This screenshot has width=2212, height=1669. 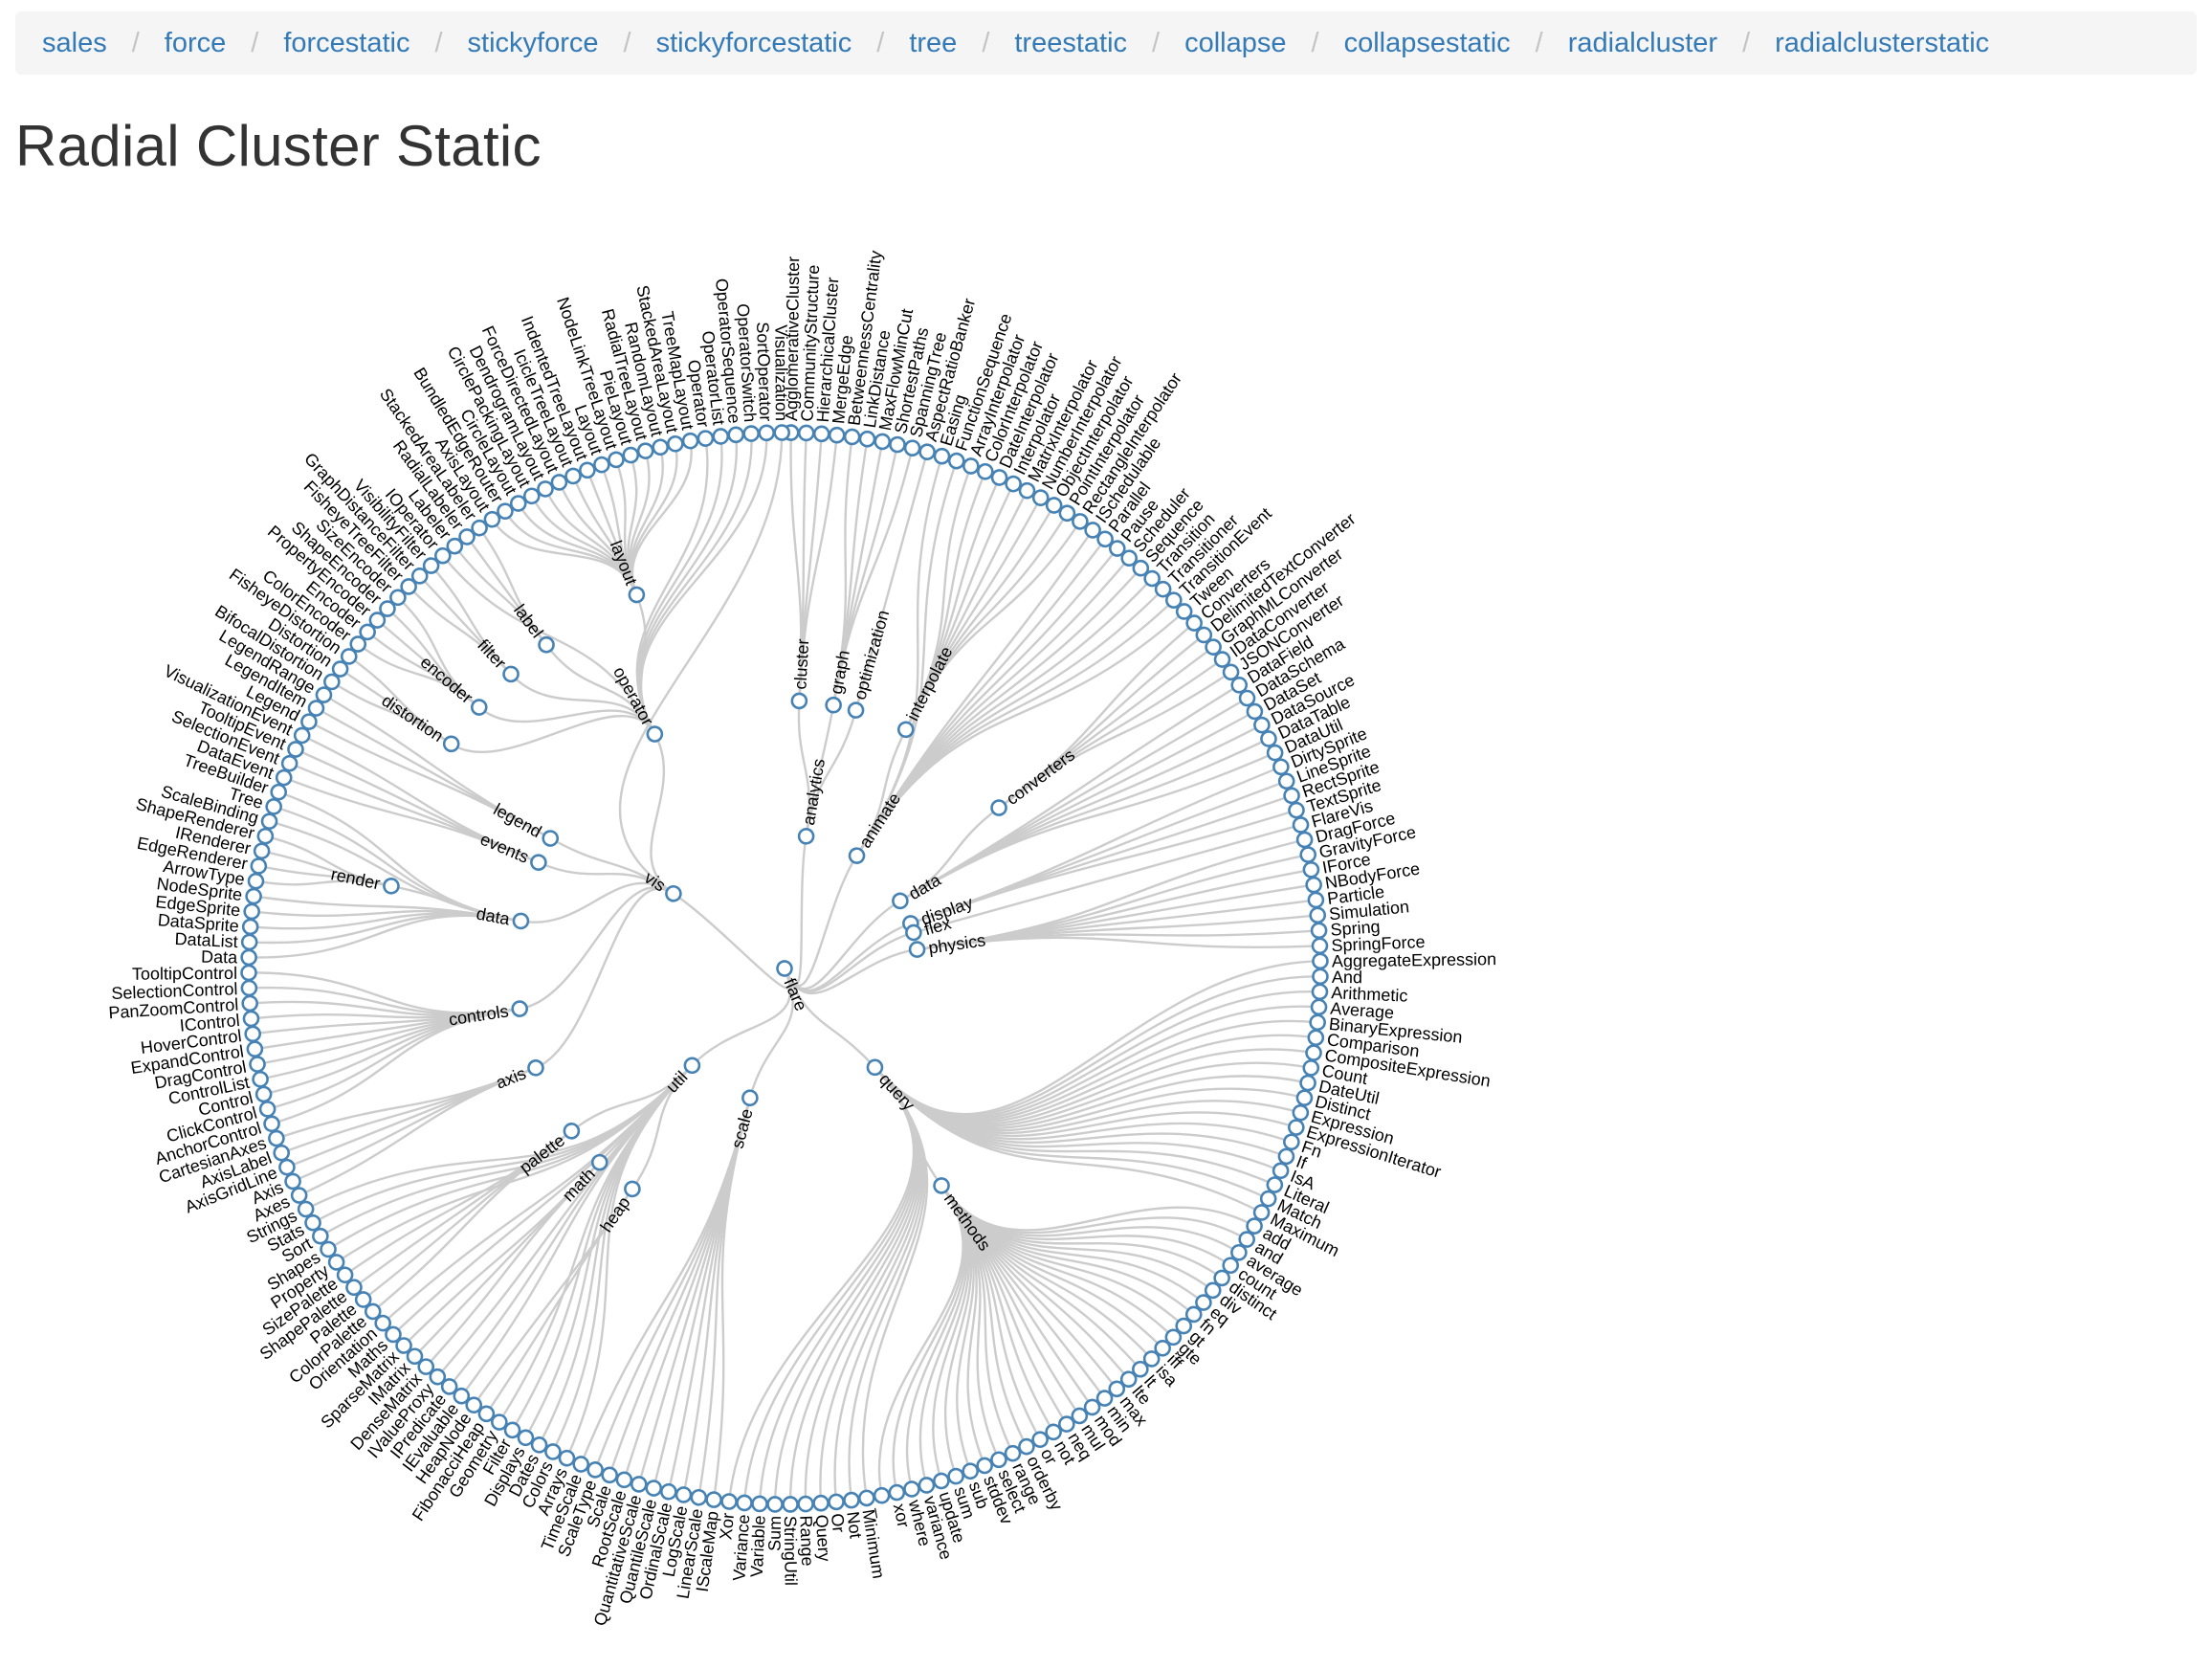 I want to click on group-node-layout: layout, so click(x=627, y=571).